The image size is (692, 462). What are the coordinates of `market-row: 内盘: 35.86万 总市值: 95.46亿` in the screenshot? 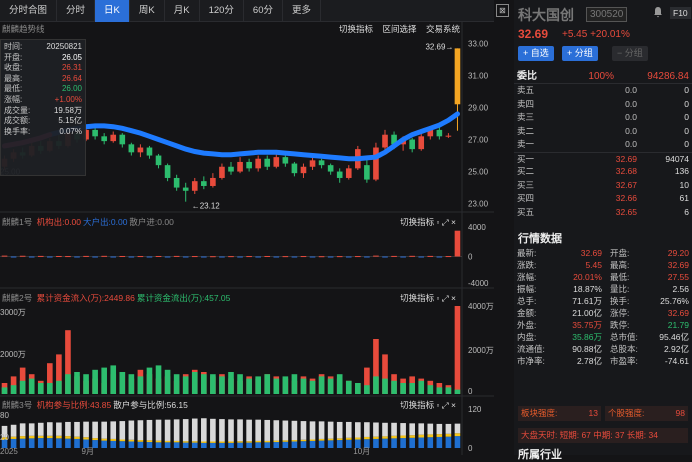 It's located at (603, 337).